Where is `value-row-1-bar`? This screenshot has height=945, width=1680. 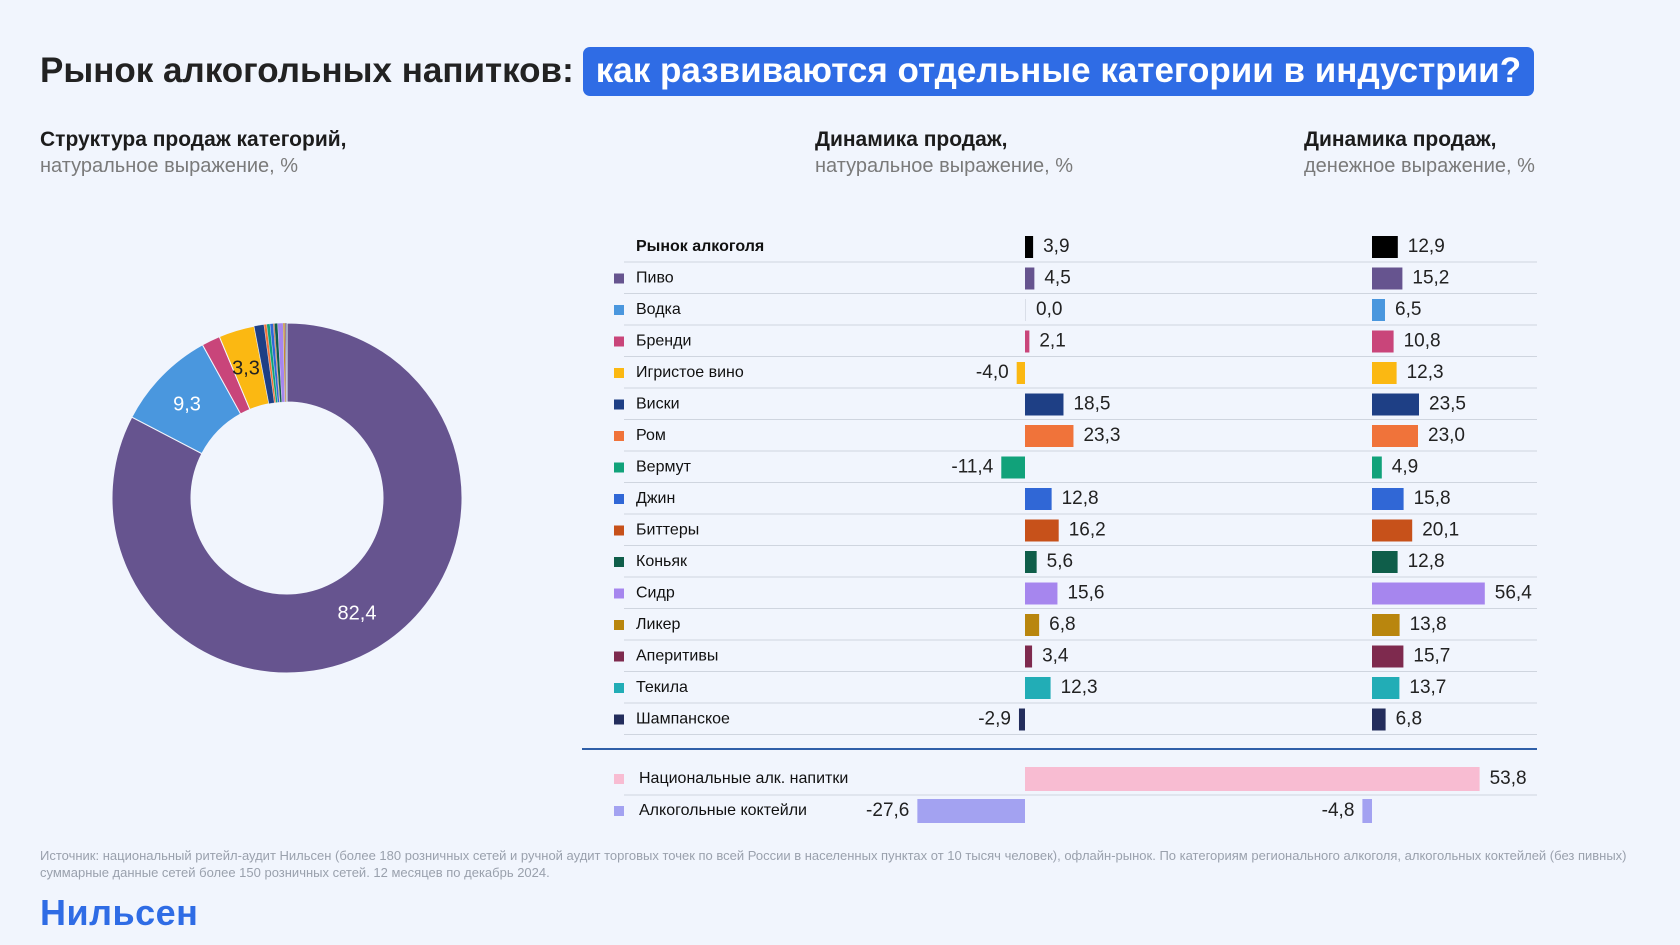
value-row-1-bar is located at coordinates (1385, 247).